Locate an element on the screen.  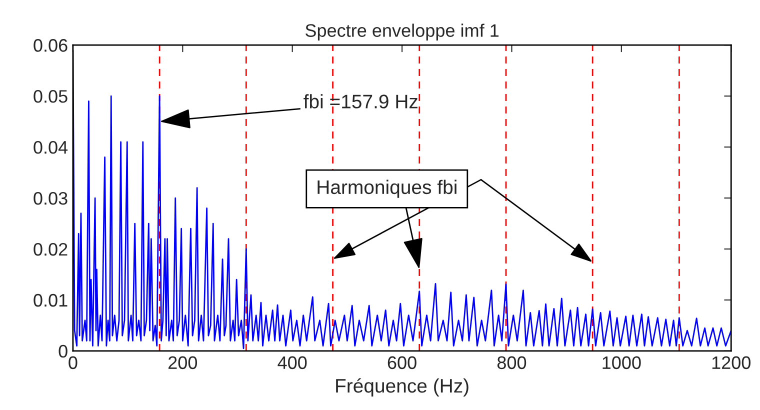
x-tick-label: 1200 is located at coordinates (731, 363).